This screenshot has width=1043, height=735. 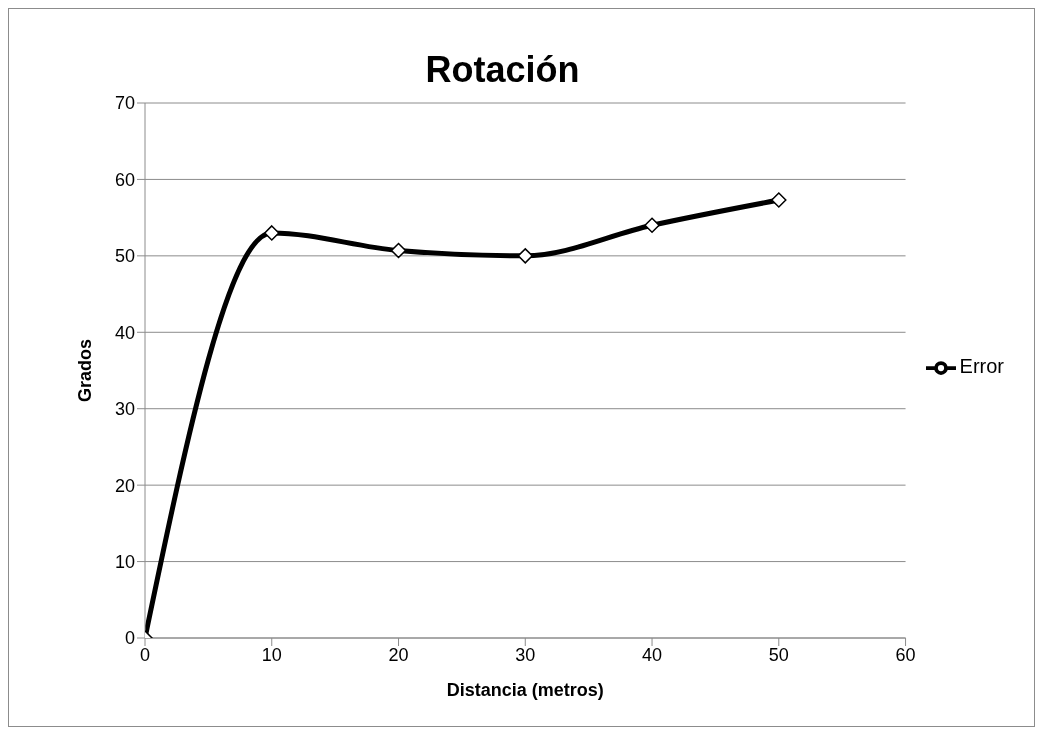 What do you see at coordinates (124, 256) in the screenshot?
I see `y-tick-label: 50` at bounding box center [124, 256].